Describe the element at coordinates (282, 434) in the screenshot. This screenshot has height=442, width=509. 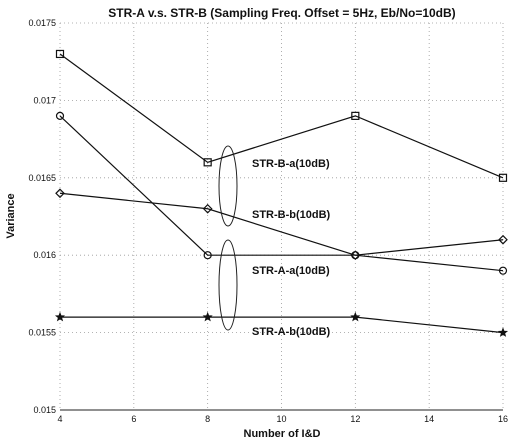
I see `x-axis-label: Number of I&D` at that location.